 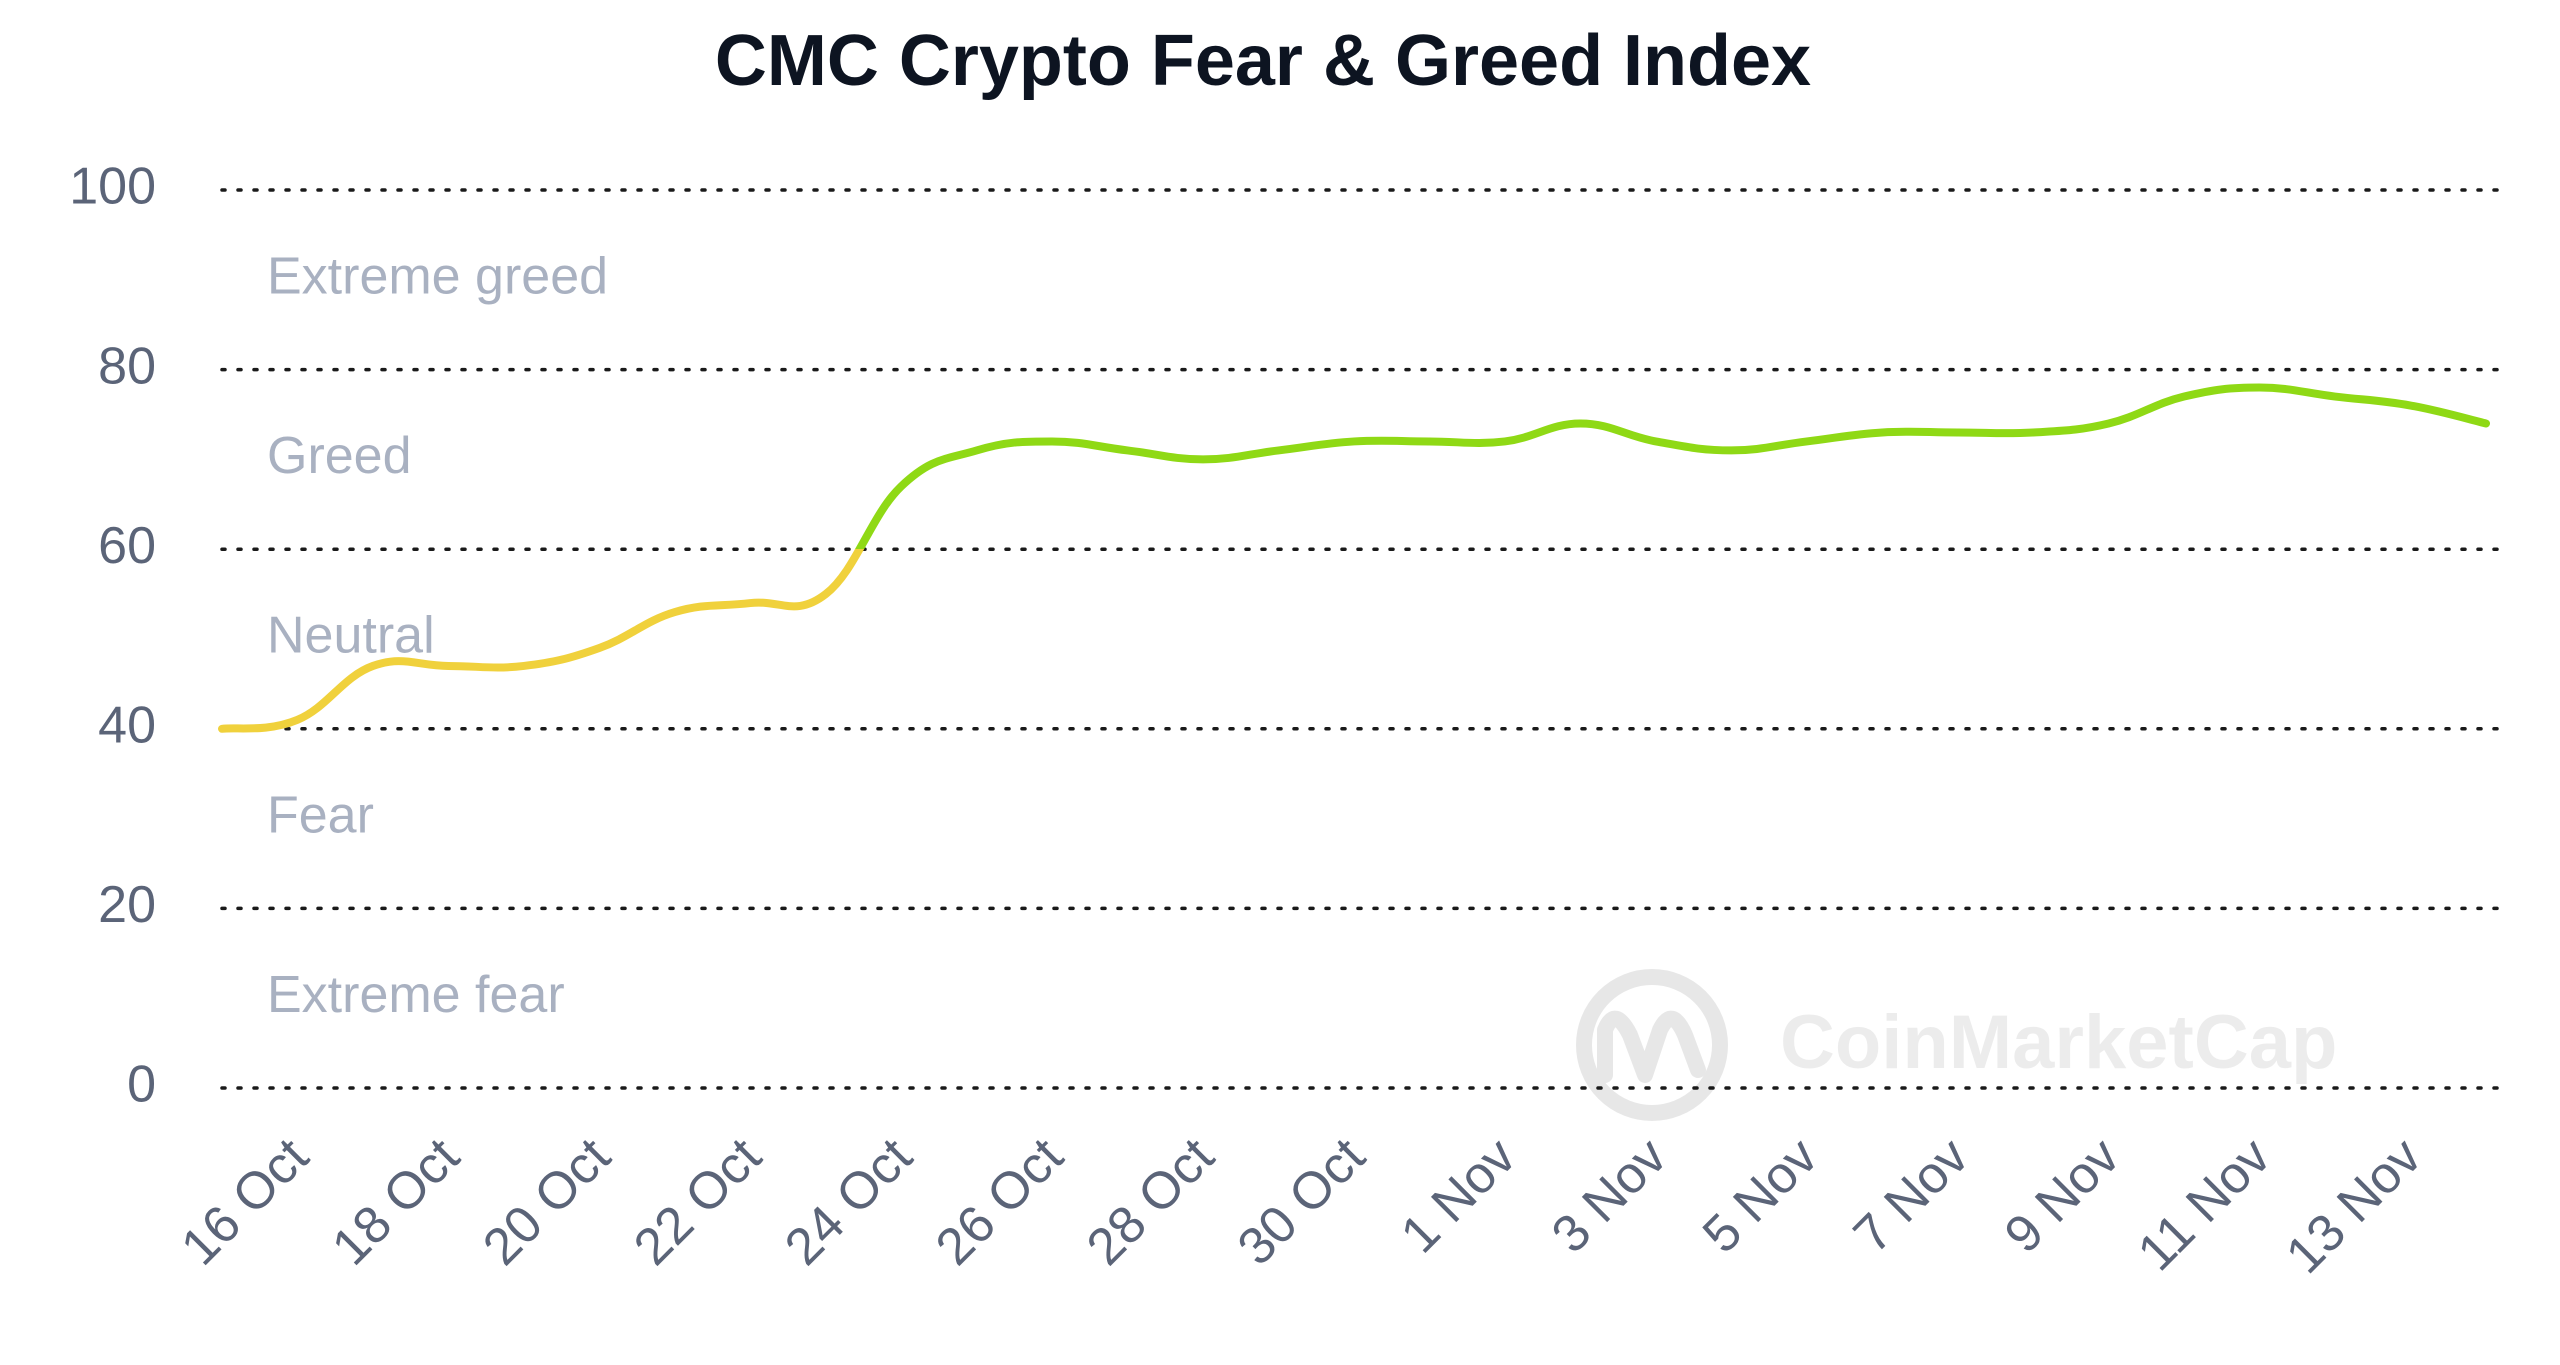 I want to click on y-tick-label: 60, so click(x=127, y=546).